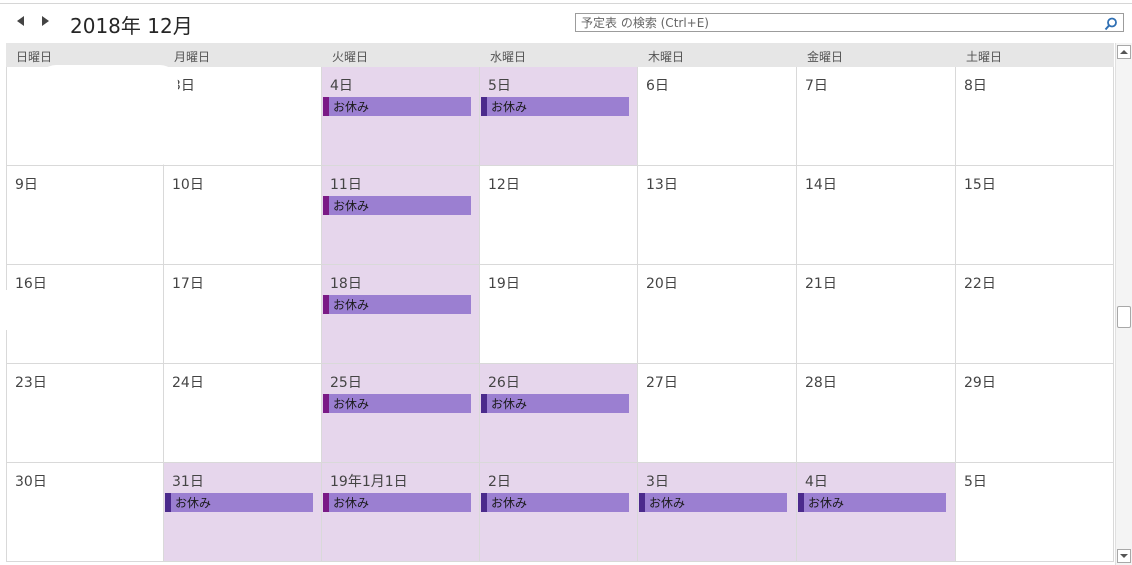  I want to click on day-cell: 5日, so click(1035, 512).